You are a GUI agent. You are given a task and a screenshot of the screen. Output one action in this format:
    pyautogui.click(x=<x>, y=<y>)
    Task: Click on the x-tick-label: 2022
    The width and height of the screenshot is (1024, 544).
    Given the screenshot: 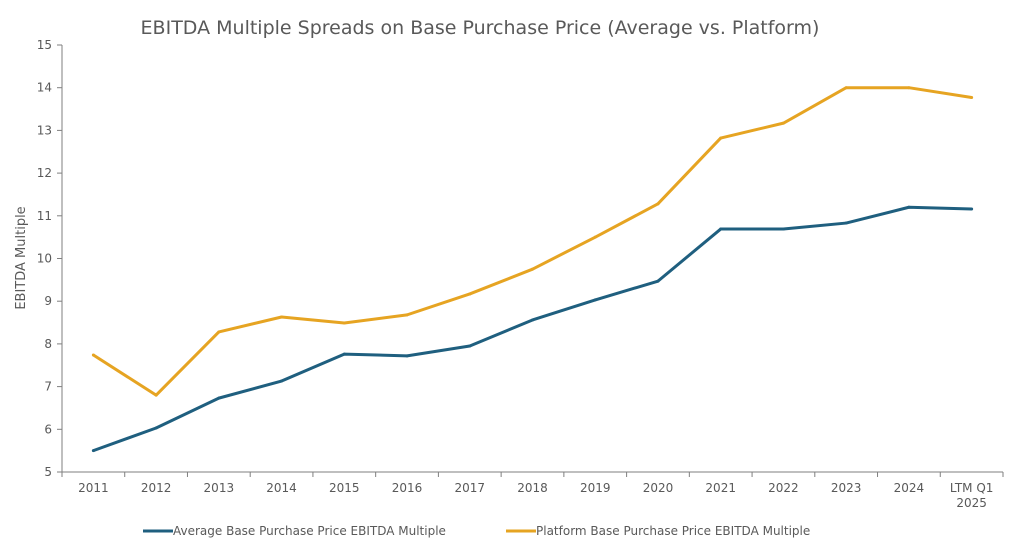 What is the action you would take?
    pyautogui.click(x=783, y=488)
    